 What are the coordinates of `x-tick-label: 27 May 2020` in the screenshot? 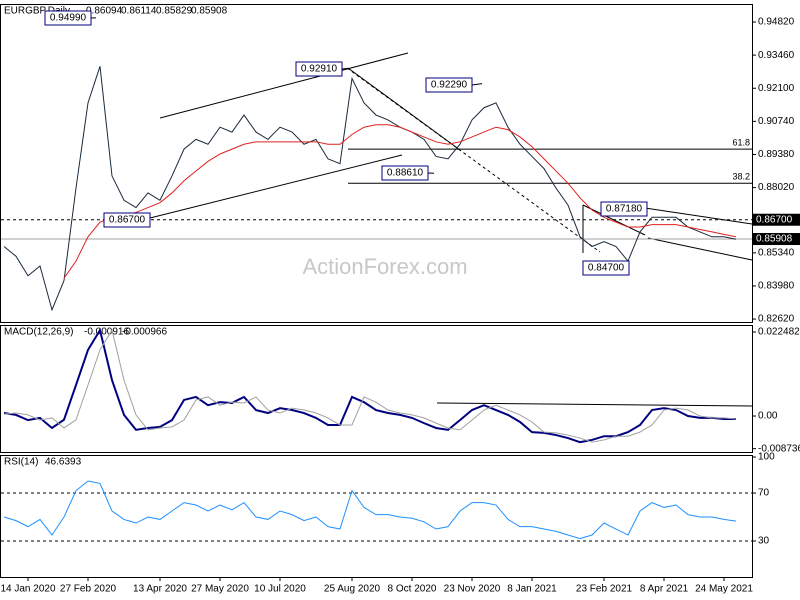 It's located at (220, 589).